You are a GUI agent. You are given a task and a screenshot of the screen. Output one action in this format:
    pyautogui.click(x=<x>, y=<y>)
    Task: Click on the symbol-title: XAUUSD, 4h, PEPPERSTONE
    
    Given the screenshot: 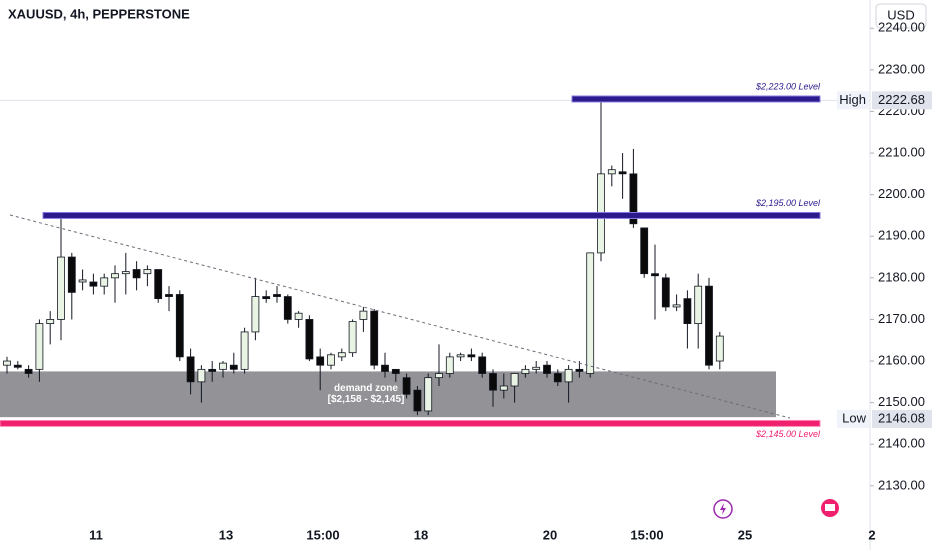 What is the action you would take?
    pyautogui.click(x=99, y=13)
    